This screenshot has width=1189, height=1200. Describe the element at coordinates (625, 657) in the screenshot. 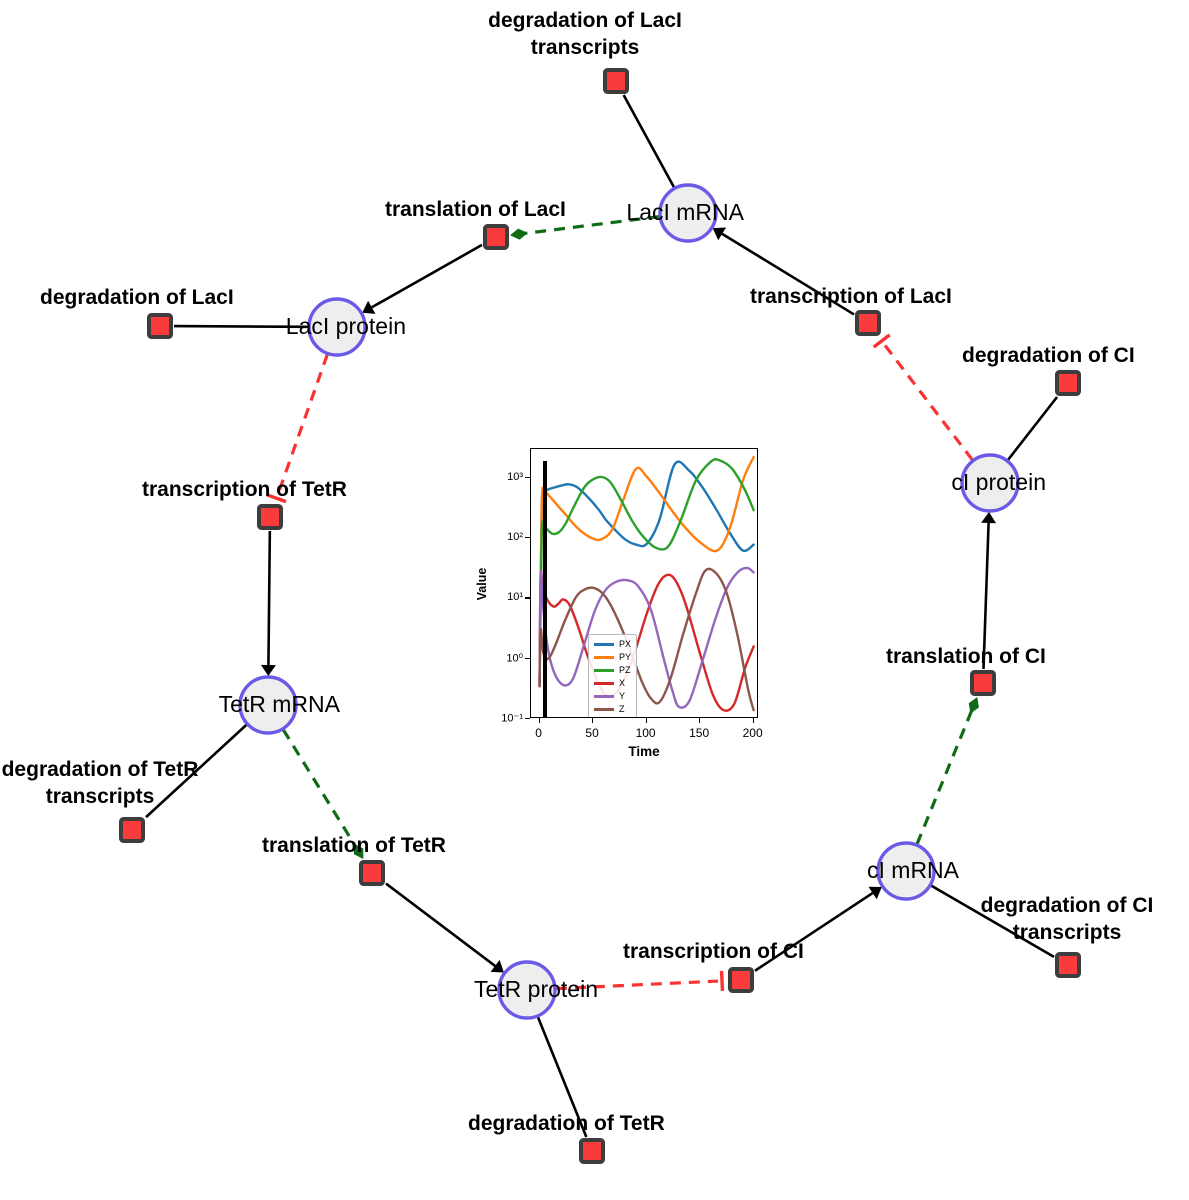

I see `legend-label: PY` at that location.